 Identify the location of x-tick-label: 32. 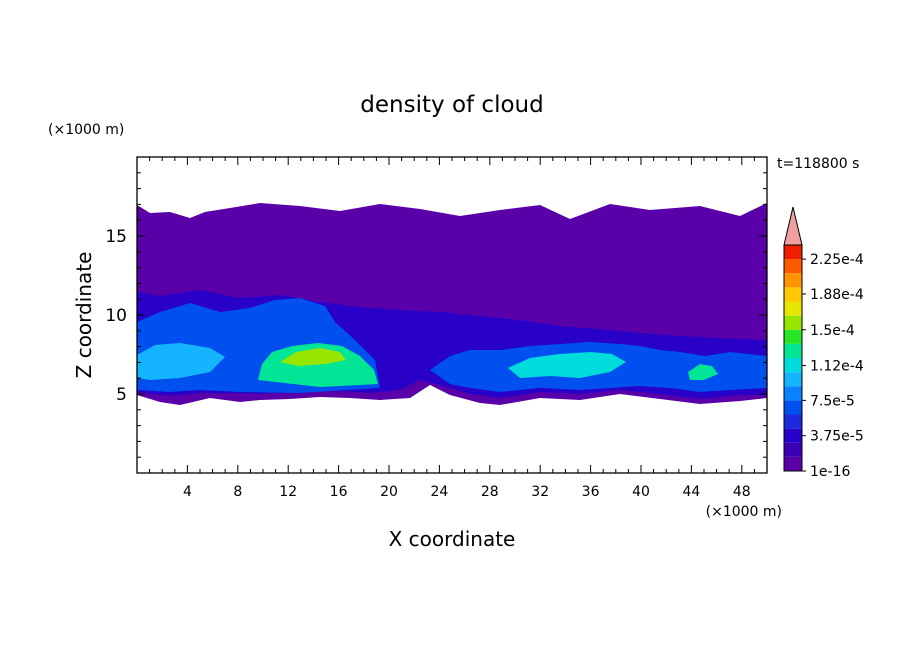
(540, 492).